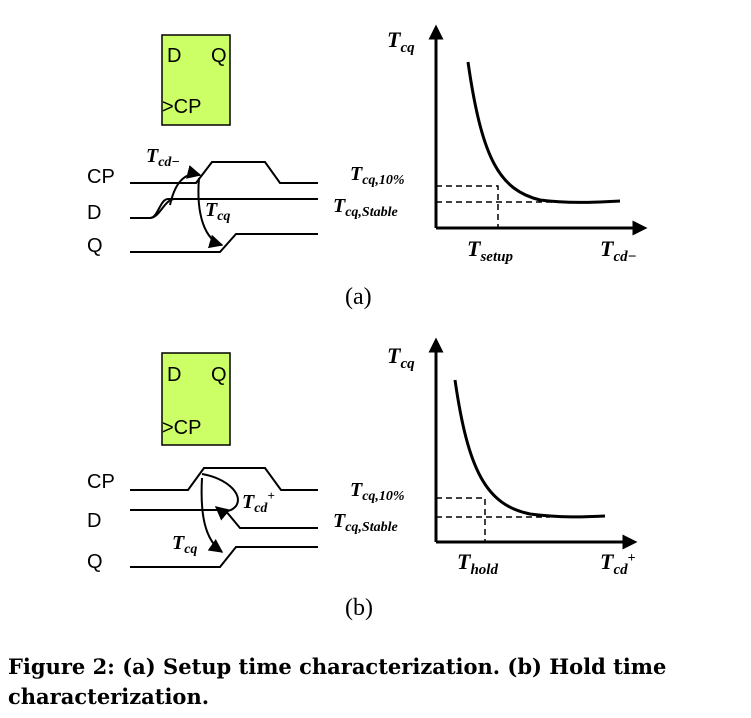 Image resolution: width=751 pixels, height=718 pixels. I want to click on d-waveform-transition, so click(162, 208).